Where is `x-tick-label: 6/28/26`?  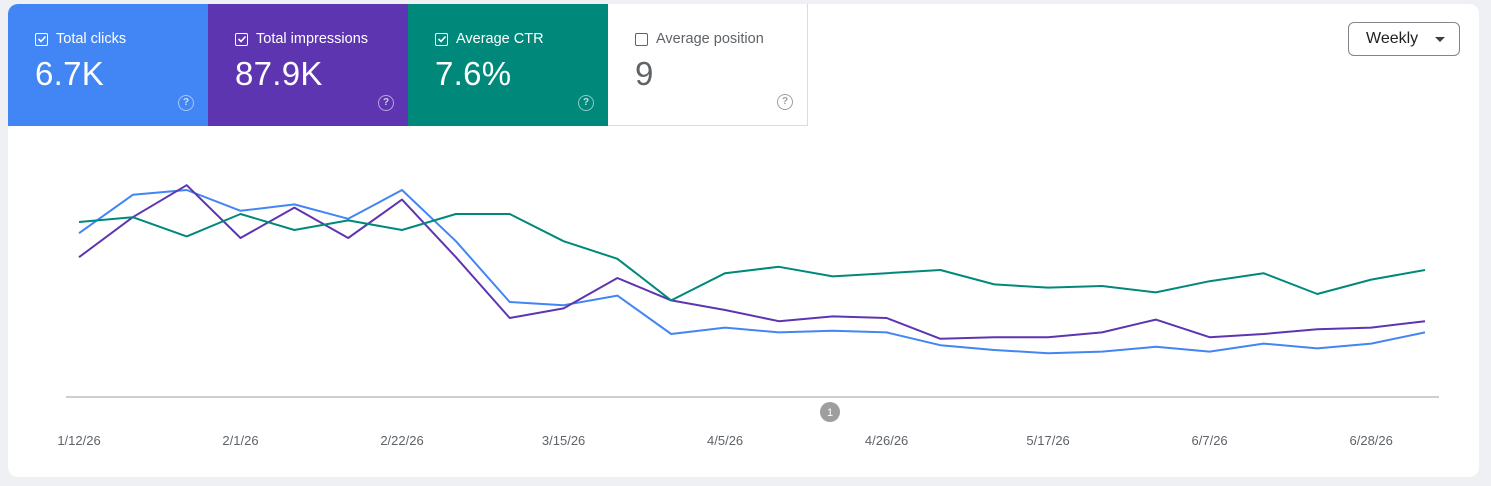
x-tick-label: 6/28/26 is located at coordinates (1371, 440).